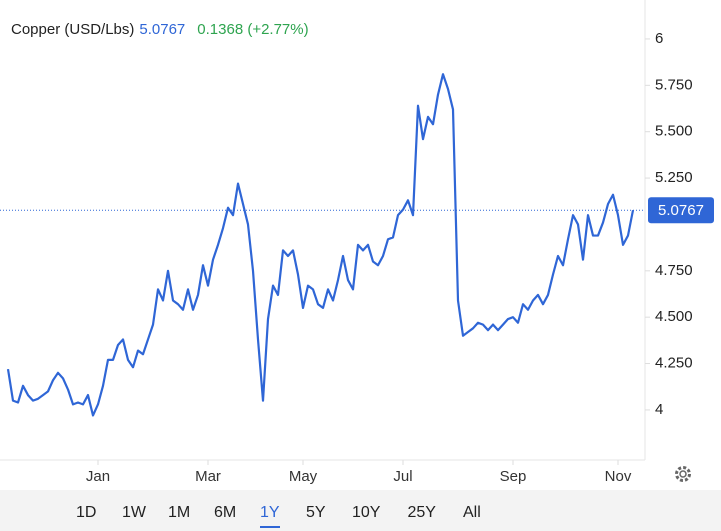  Describe the element at coordinates (179, 512) in the screenshot. I see `range-button: 1M` at that location.